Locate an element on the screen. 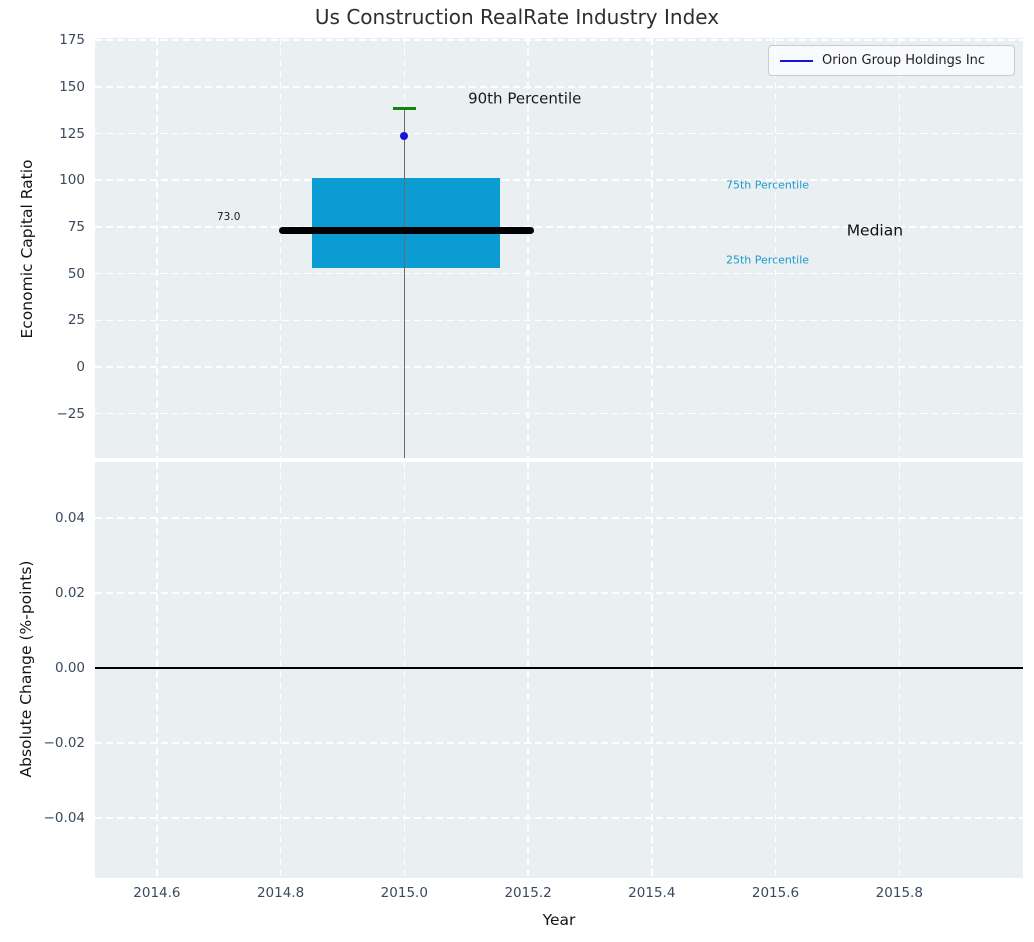 This screenshot has height=942, width=1034. y-tick-label: 0.00 is located at coordinates (69, 667).